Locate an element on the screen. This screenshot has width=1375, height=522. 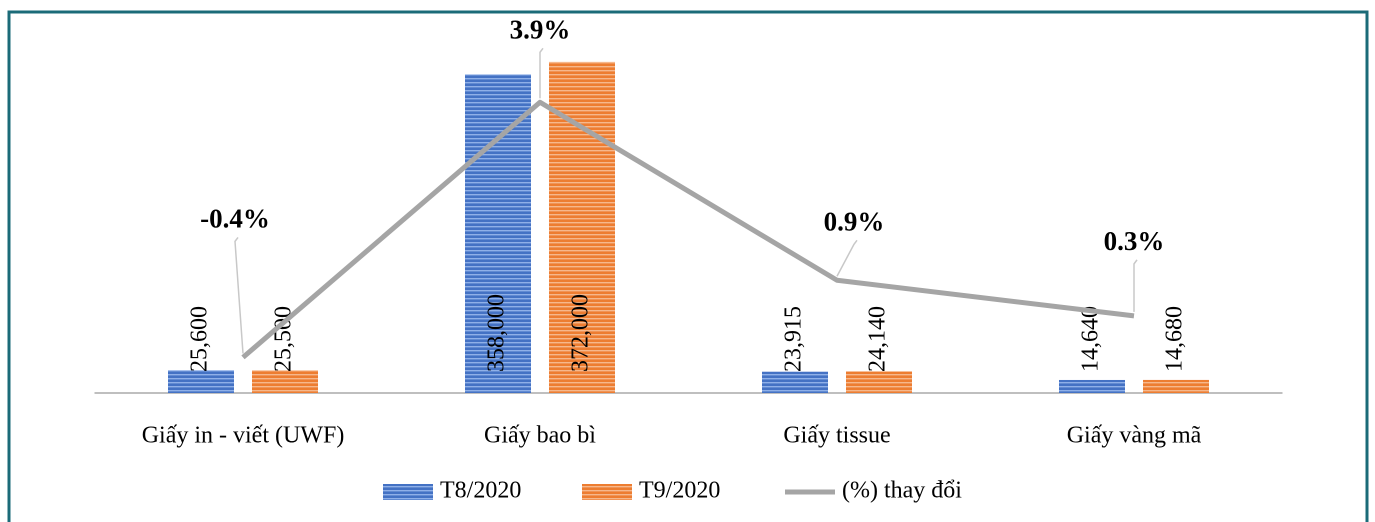
x-tick-label: Giấy tissue is located at coordinates (836, 436).